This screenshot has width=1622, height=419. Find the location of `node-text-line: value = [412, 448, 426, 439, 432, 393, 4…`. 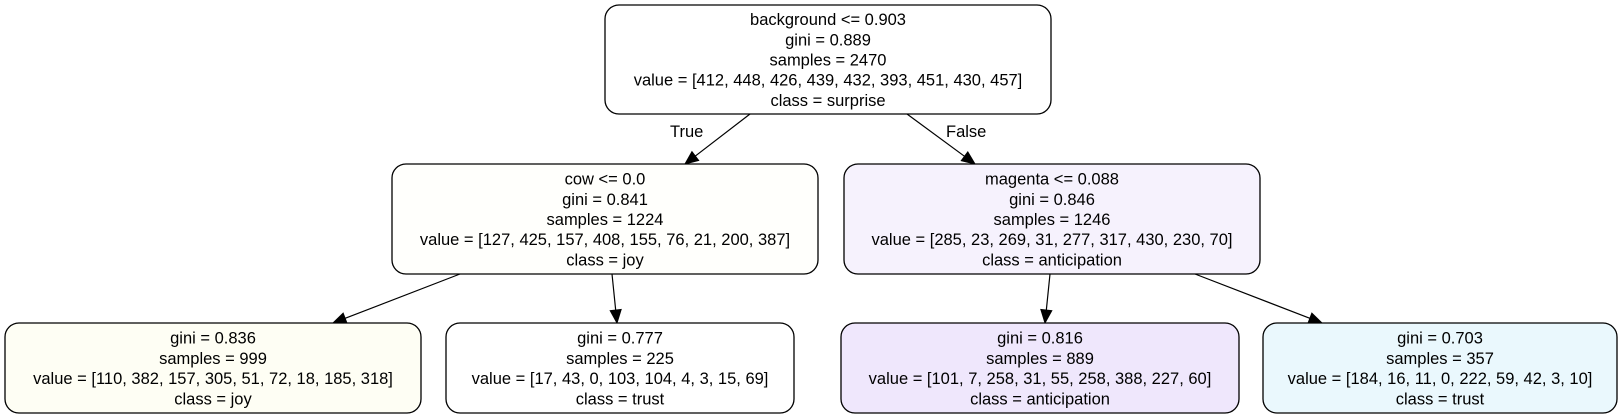

node-text-line: value = [412, 448, 426, 439, 432, 393, 4… is located at coordinates (828, 81).